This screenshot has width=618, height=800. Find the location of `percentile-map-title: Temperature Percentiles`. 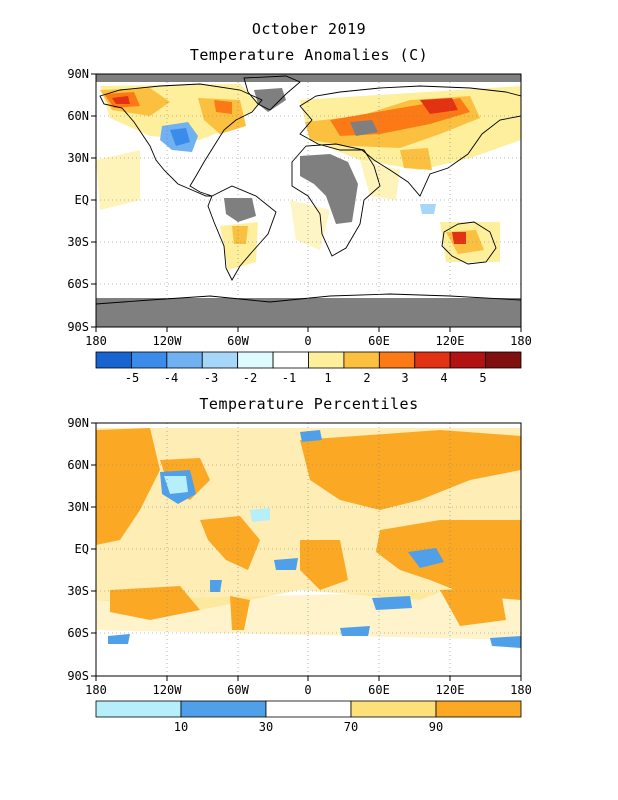

percentile-map-title: Temperature Percentiles is located at coordinates (309, 404).